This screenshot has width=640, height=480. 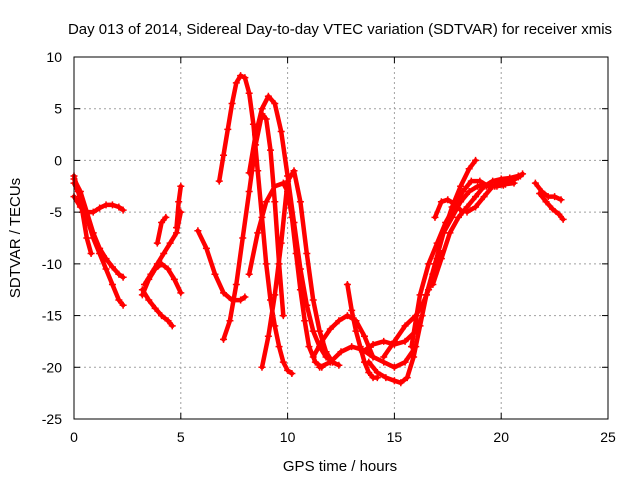 What do you see at coordinates (395, 437) in the screenshot?
I see `x-tick-label: 15` at bounding box center [395, 437].